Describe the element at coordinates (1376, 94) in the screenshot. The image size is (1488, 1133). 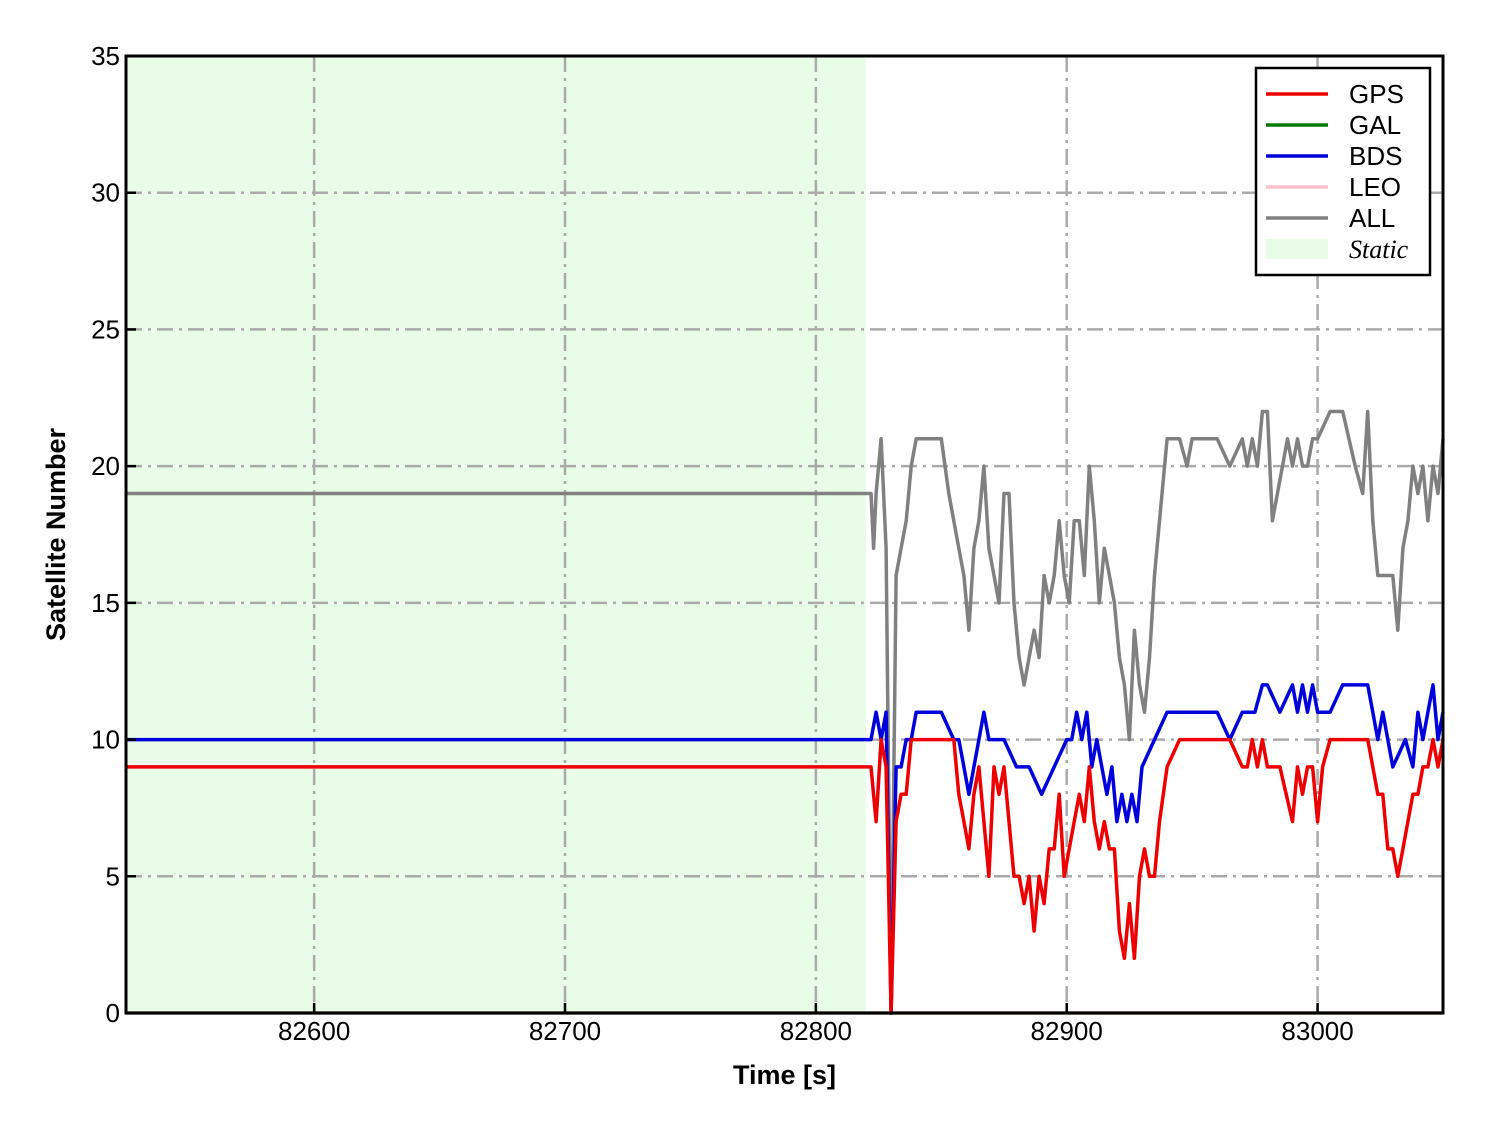
I see `legend-label-gps: GPS` at that location.